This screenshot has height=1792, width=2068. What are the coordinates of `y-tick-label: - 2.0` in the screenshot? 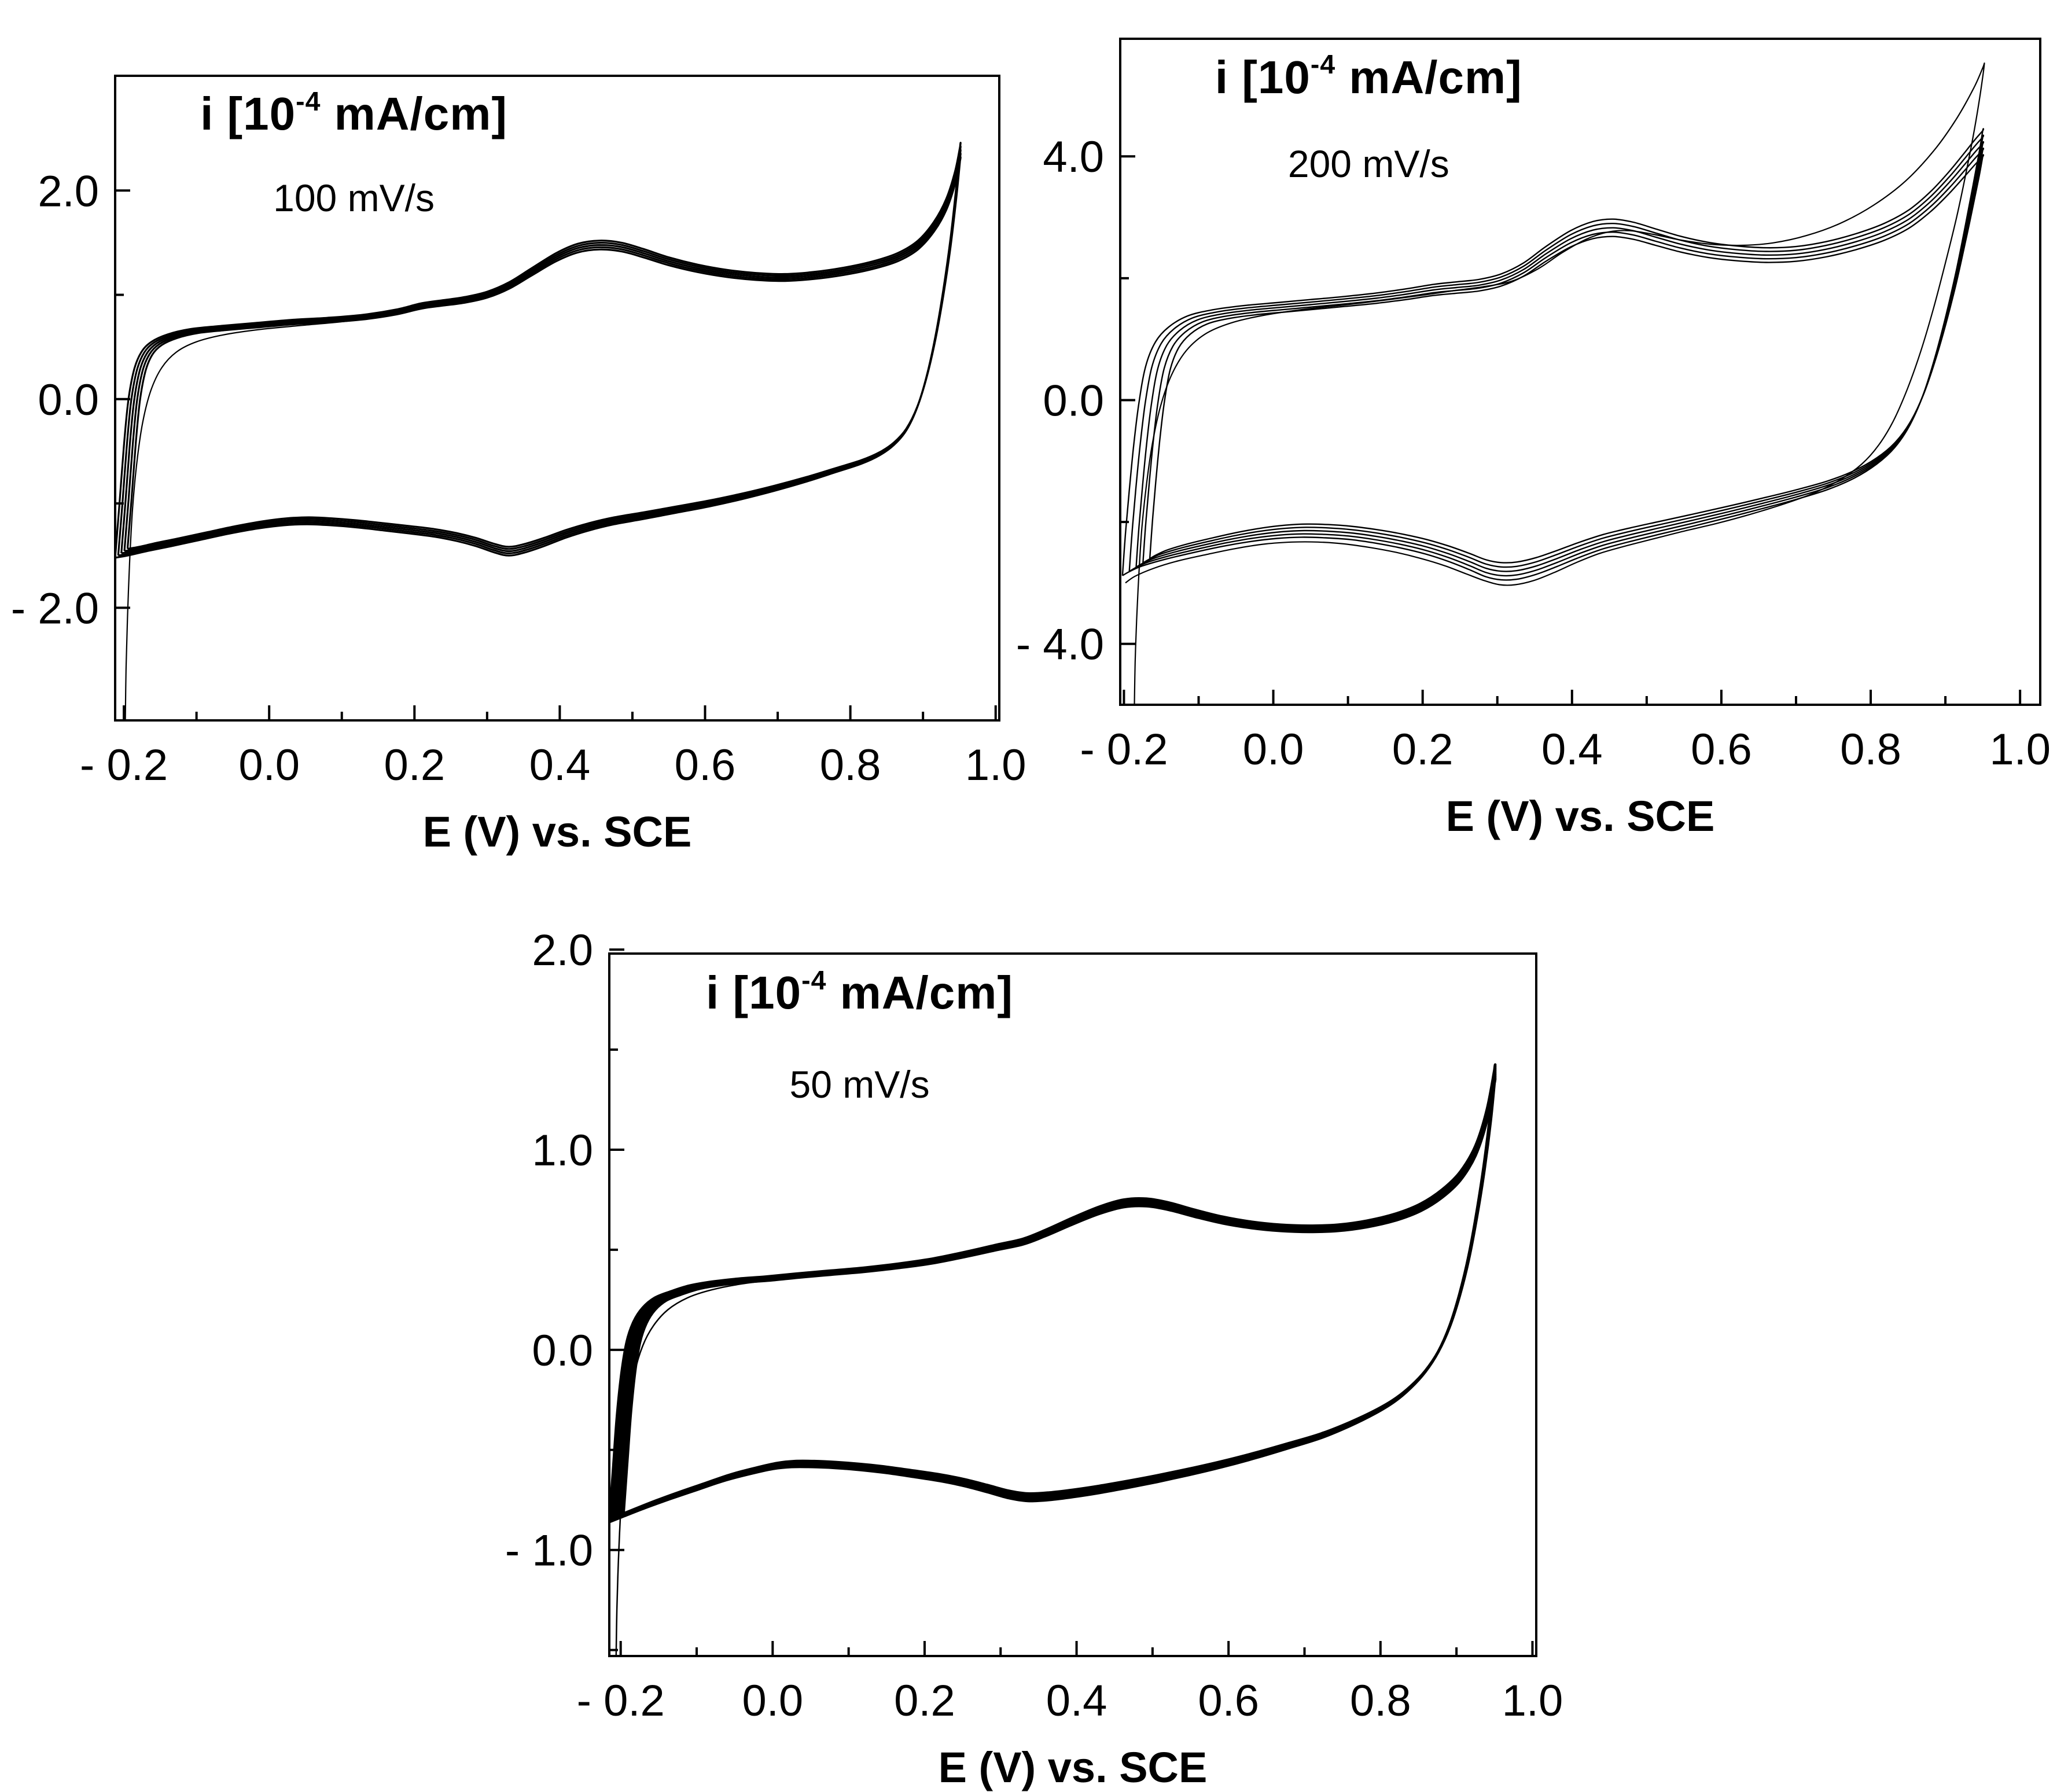 It's located at (55, 608).